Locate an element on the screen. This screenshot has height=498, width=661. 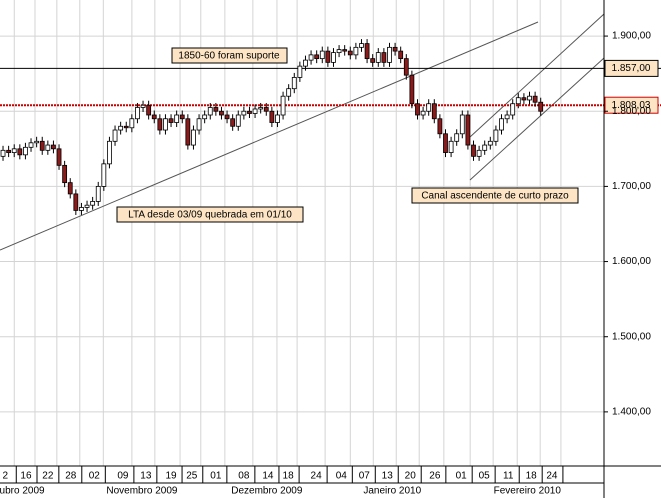
level-label: 1.857,00 is located at coordinates (631, 68).